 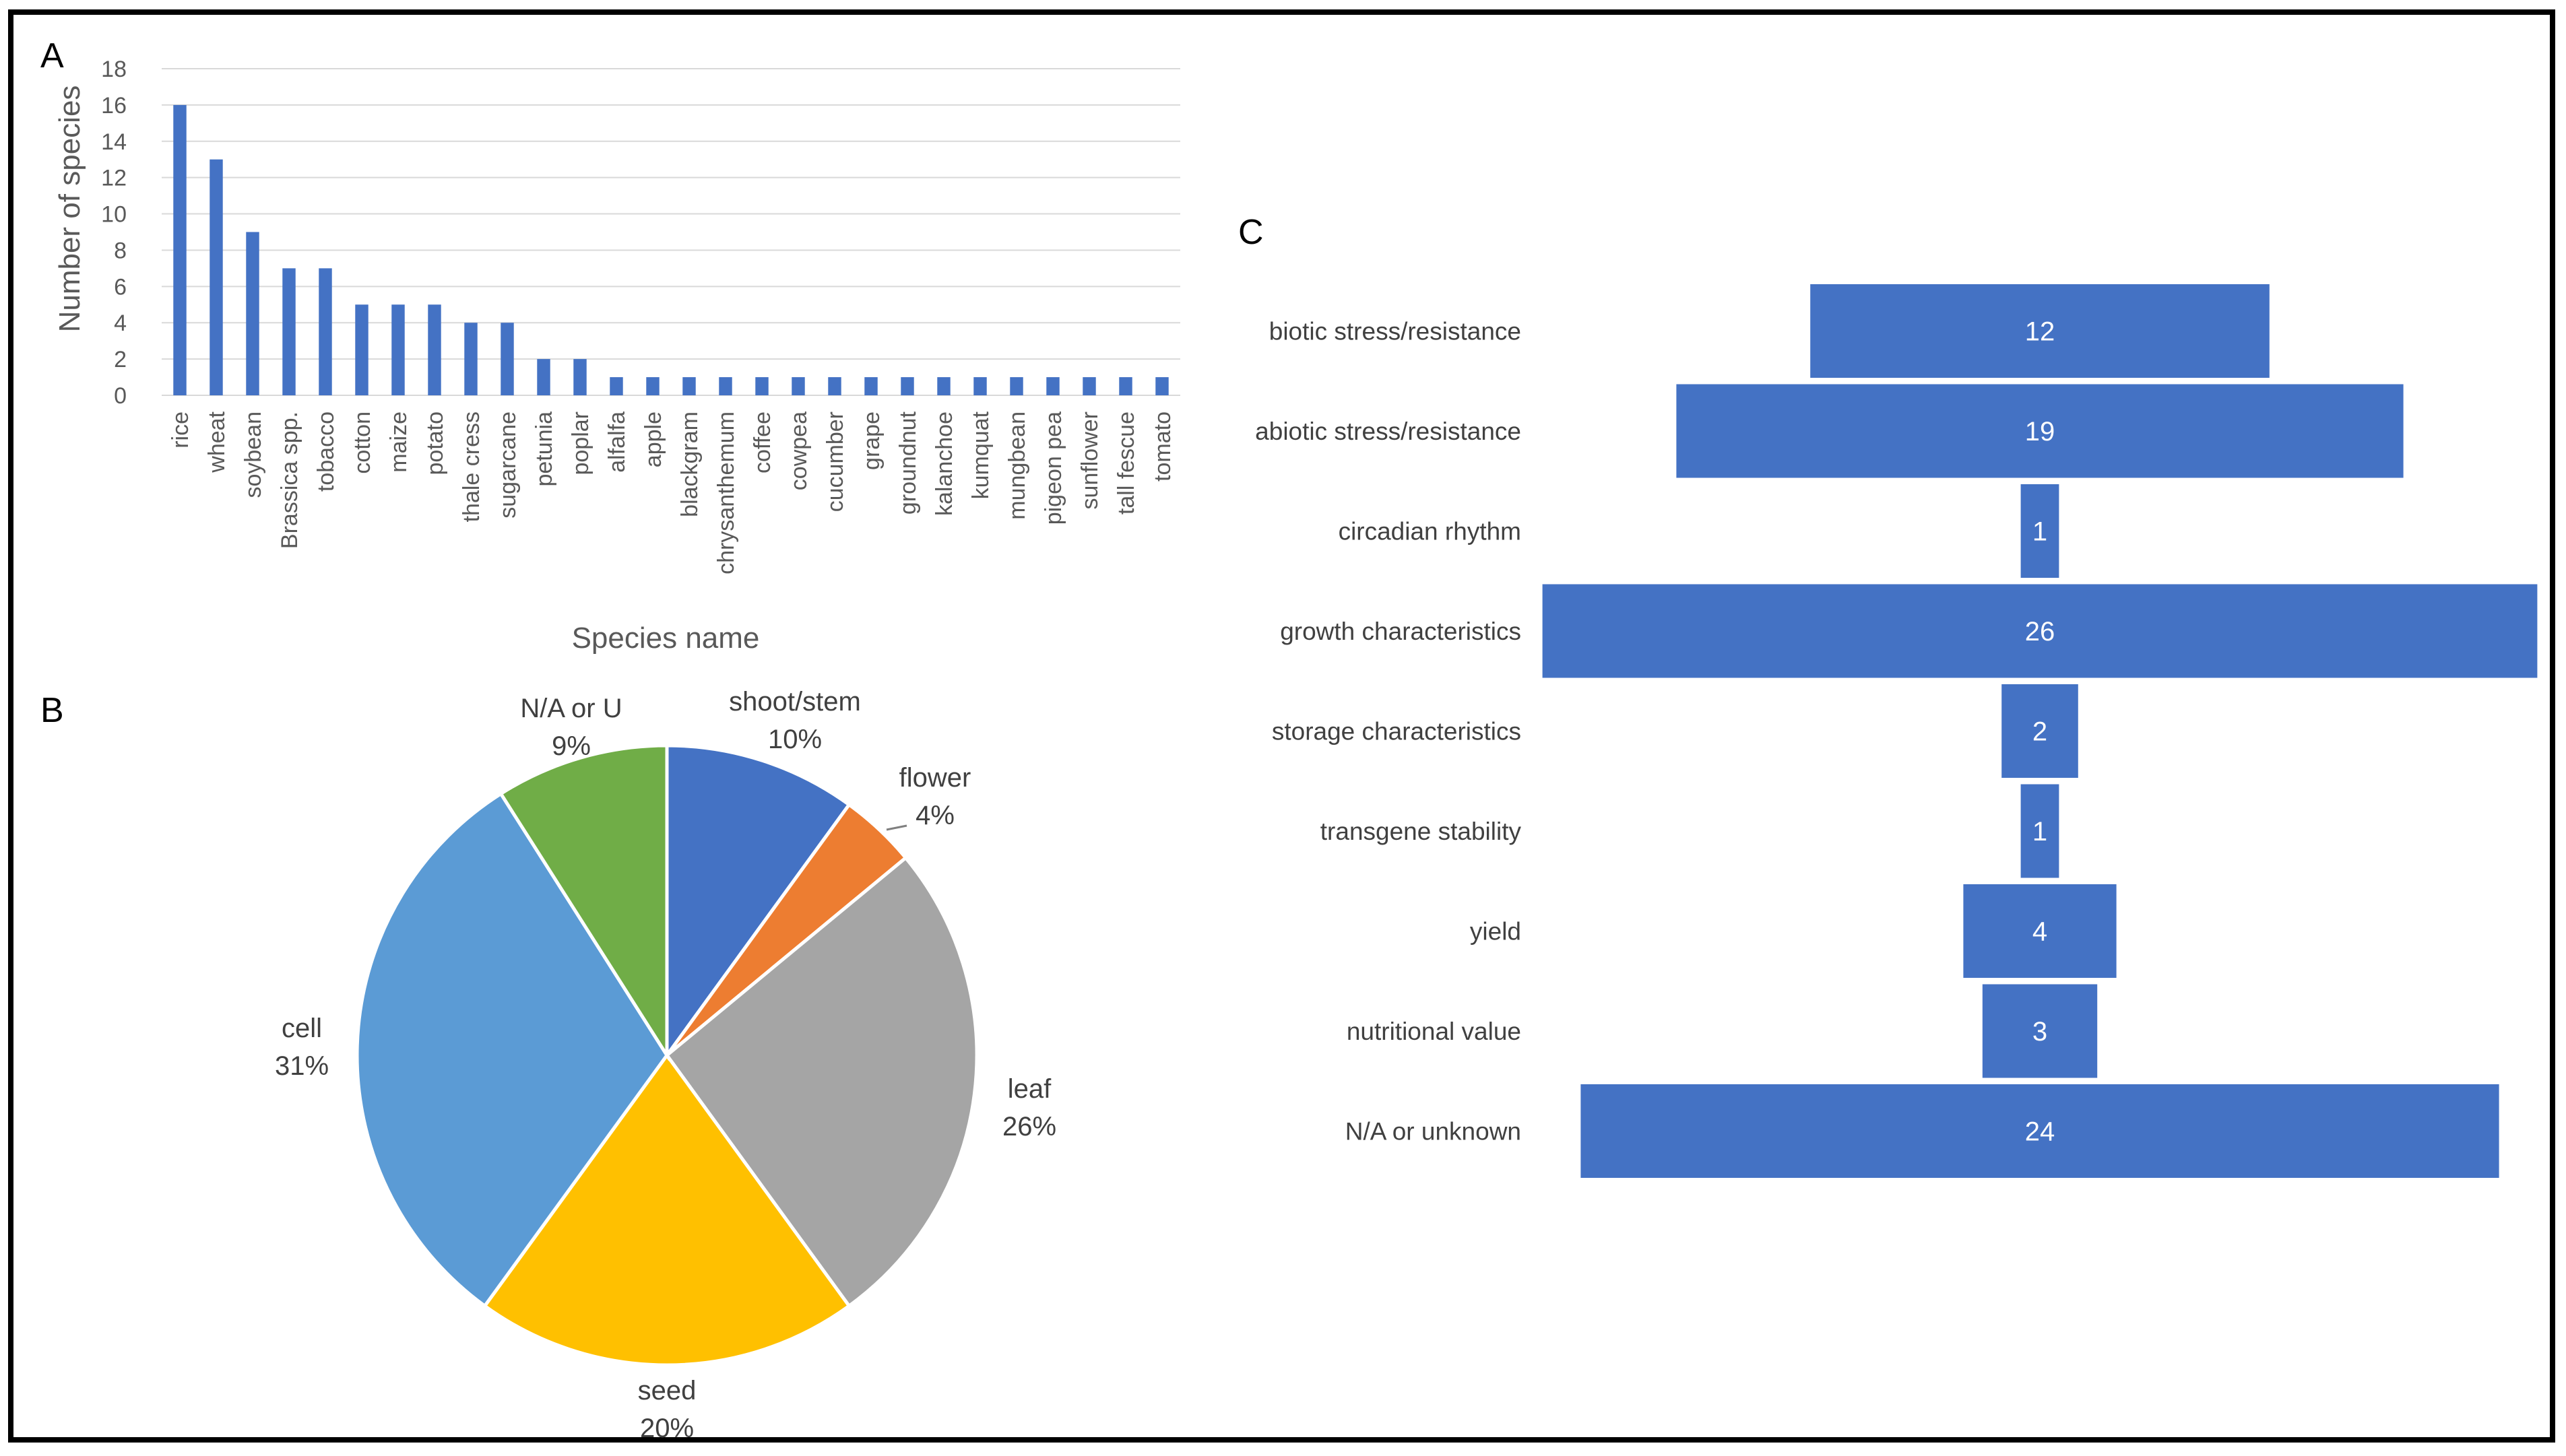 I want to click on y-tick-labels: 0 2 4 6 8 10 12 14 16 18, so click(x=114, y=233).